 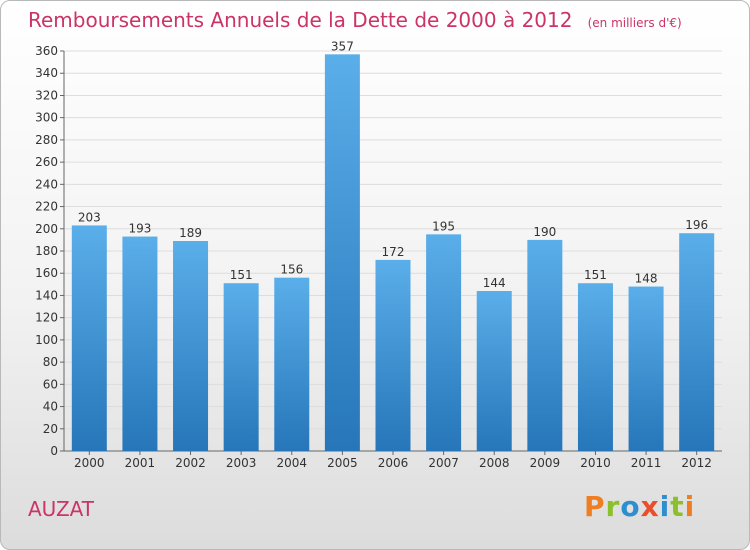 What do you see at coordinates (46, 273) in the screenshot?
I see `y-tick-label: 160` at bounding box center [46, 273].